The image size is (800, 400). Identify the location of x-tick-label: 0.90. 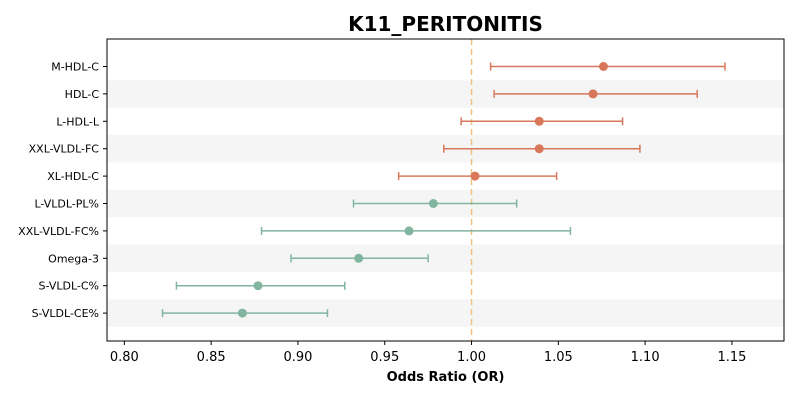
(297, 357).